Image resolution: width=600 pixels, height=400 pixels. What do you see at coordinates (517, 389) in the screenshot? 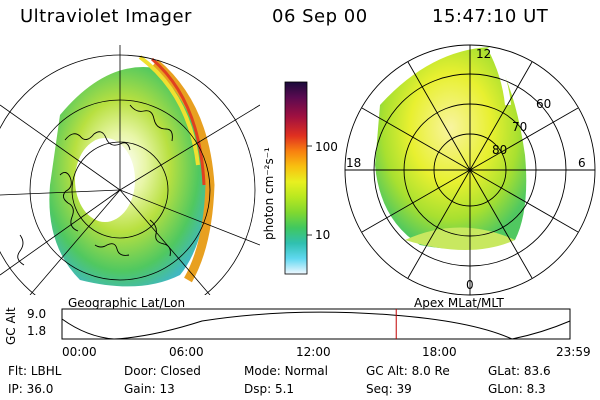
I see `info-glon: GLon: 8.3` at bounding box center [517, 389].